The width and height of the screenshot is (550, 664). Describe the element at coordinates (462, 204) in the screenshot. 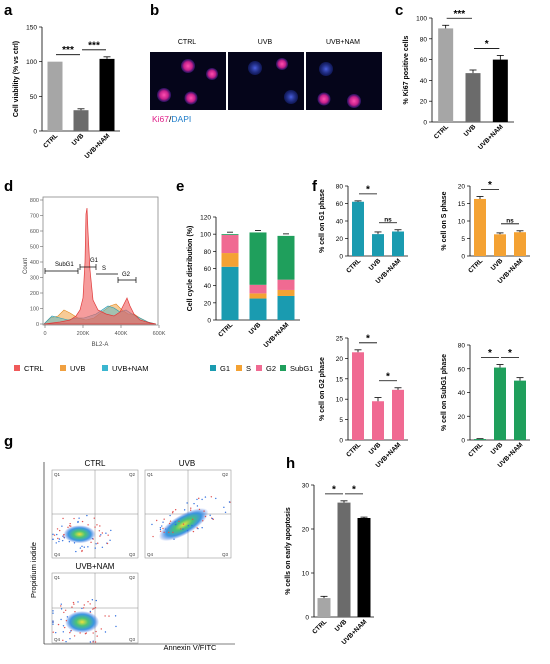

I see `y-tick-label: 15` at that location.